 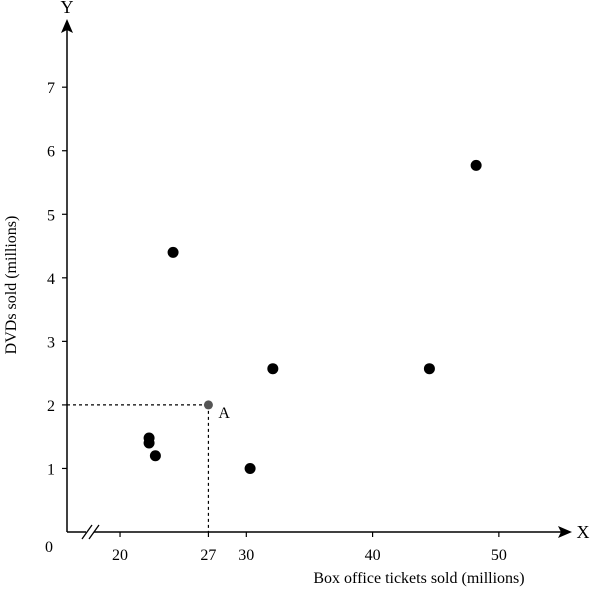 I want to click on y-axis-title: DVDs sold (millions), so click(x=11, y=285).